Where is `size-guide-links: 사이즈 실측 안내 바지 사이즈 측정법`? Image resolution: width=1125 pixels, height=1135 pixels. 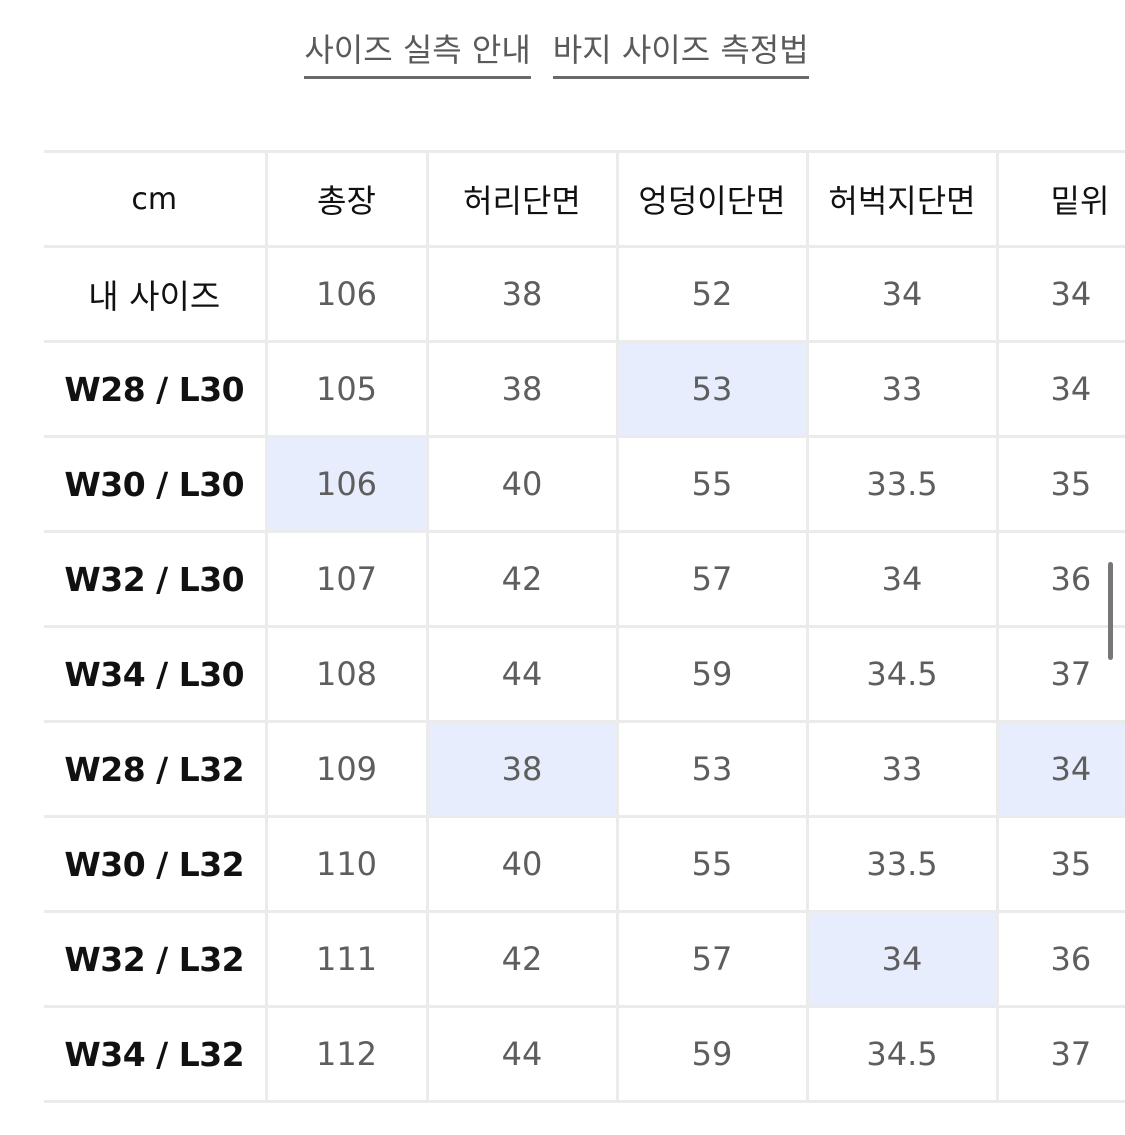 size-guide-links: 사이즈 실측 안내 바지 사이즈 측정법 is located at coordinates (562, 58).